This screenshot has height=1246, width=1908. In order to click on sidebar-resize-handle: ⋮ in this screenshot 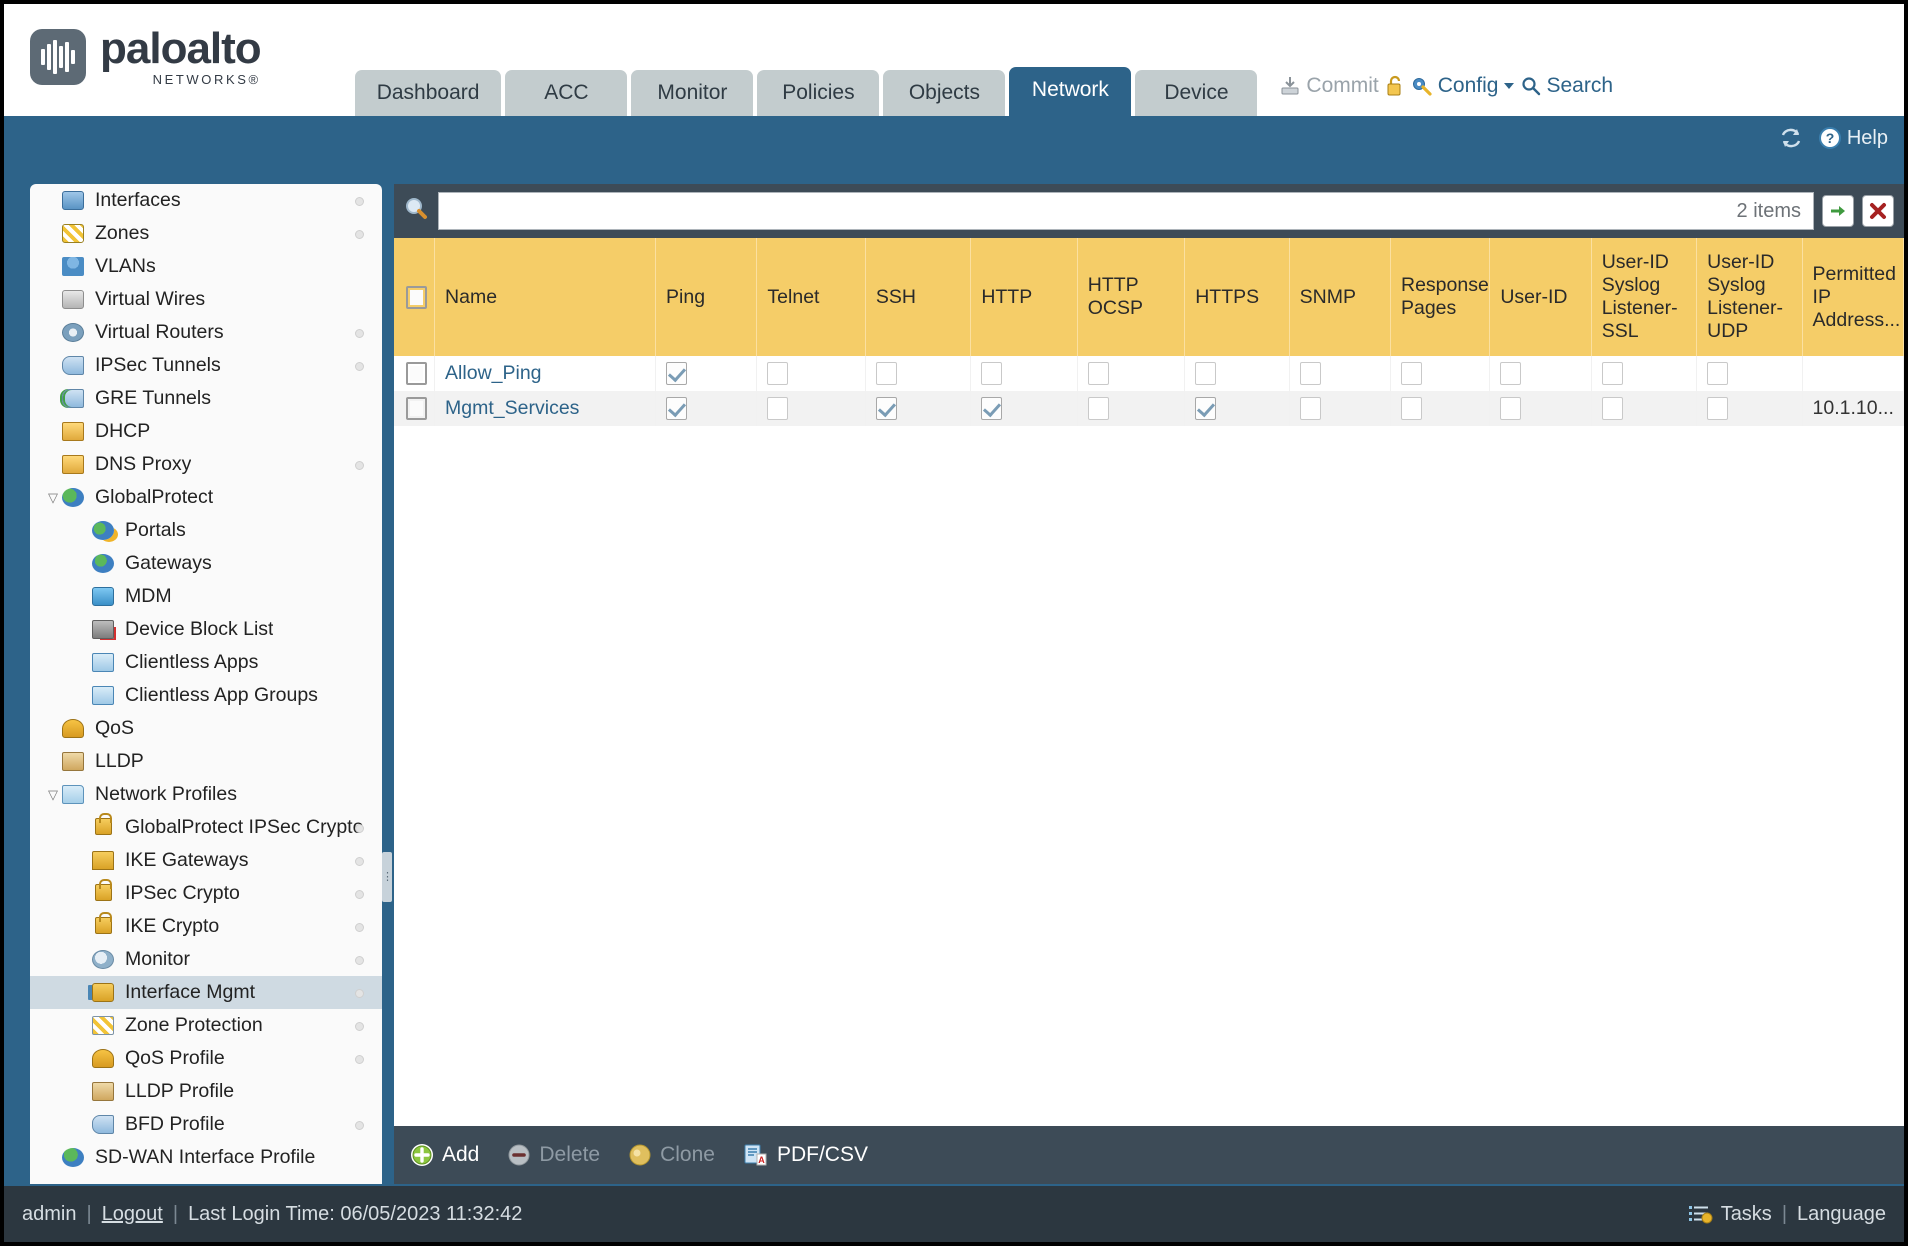, I will do `click(387, 877)`.